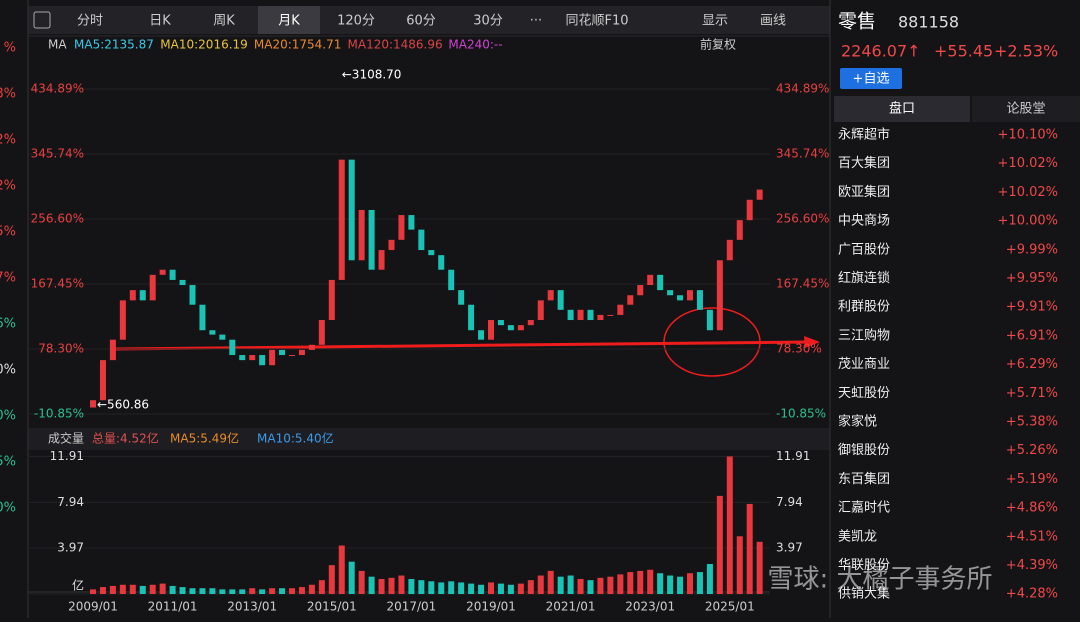  Describe the element at coordinates (61, 348) in the screenshot. I see `y-tick-label: 78.30%` at that location.